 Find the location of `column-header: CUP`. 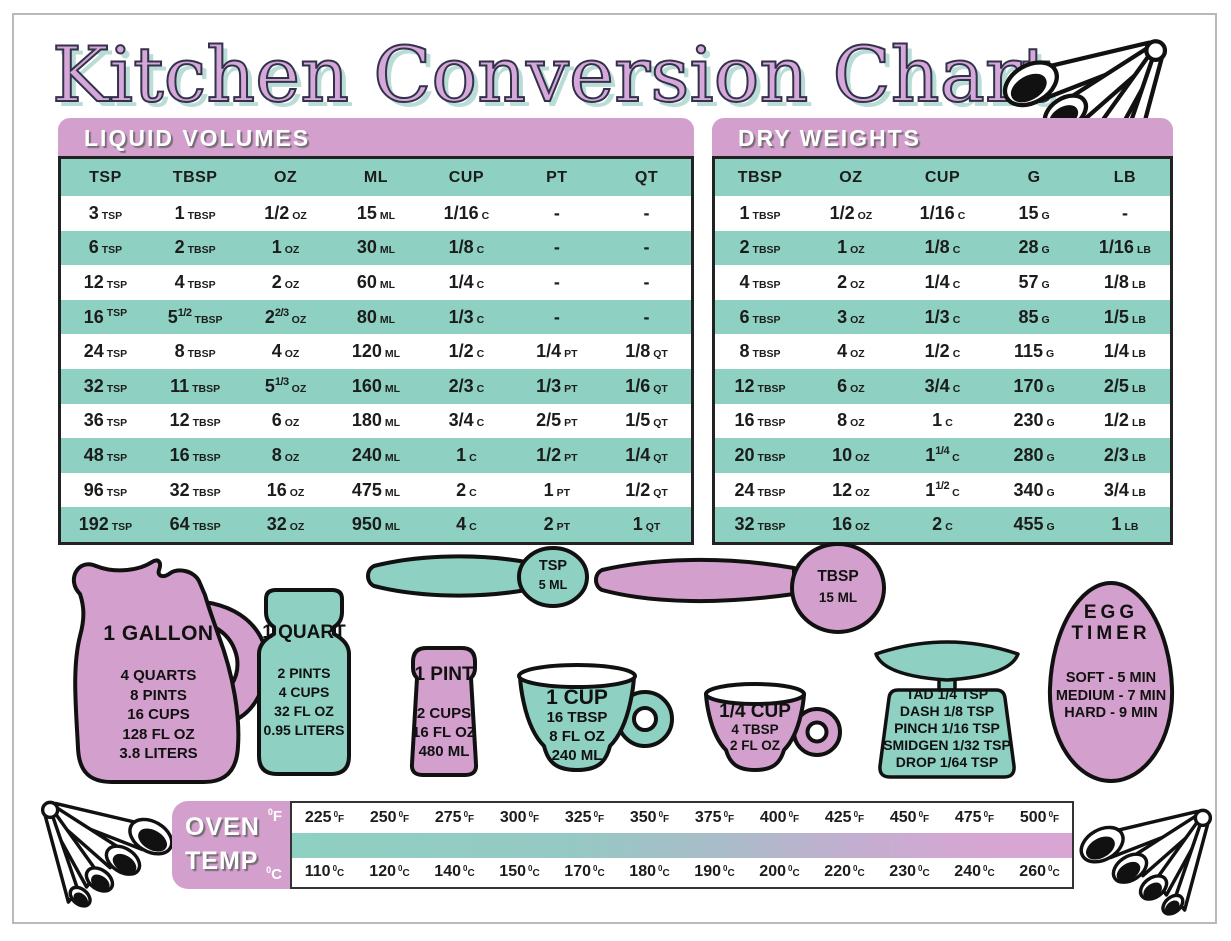

column-header: CUP is located at coordinates (466, 176).